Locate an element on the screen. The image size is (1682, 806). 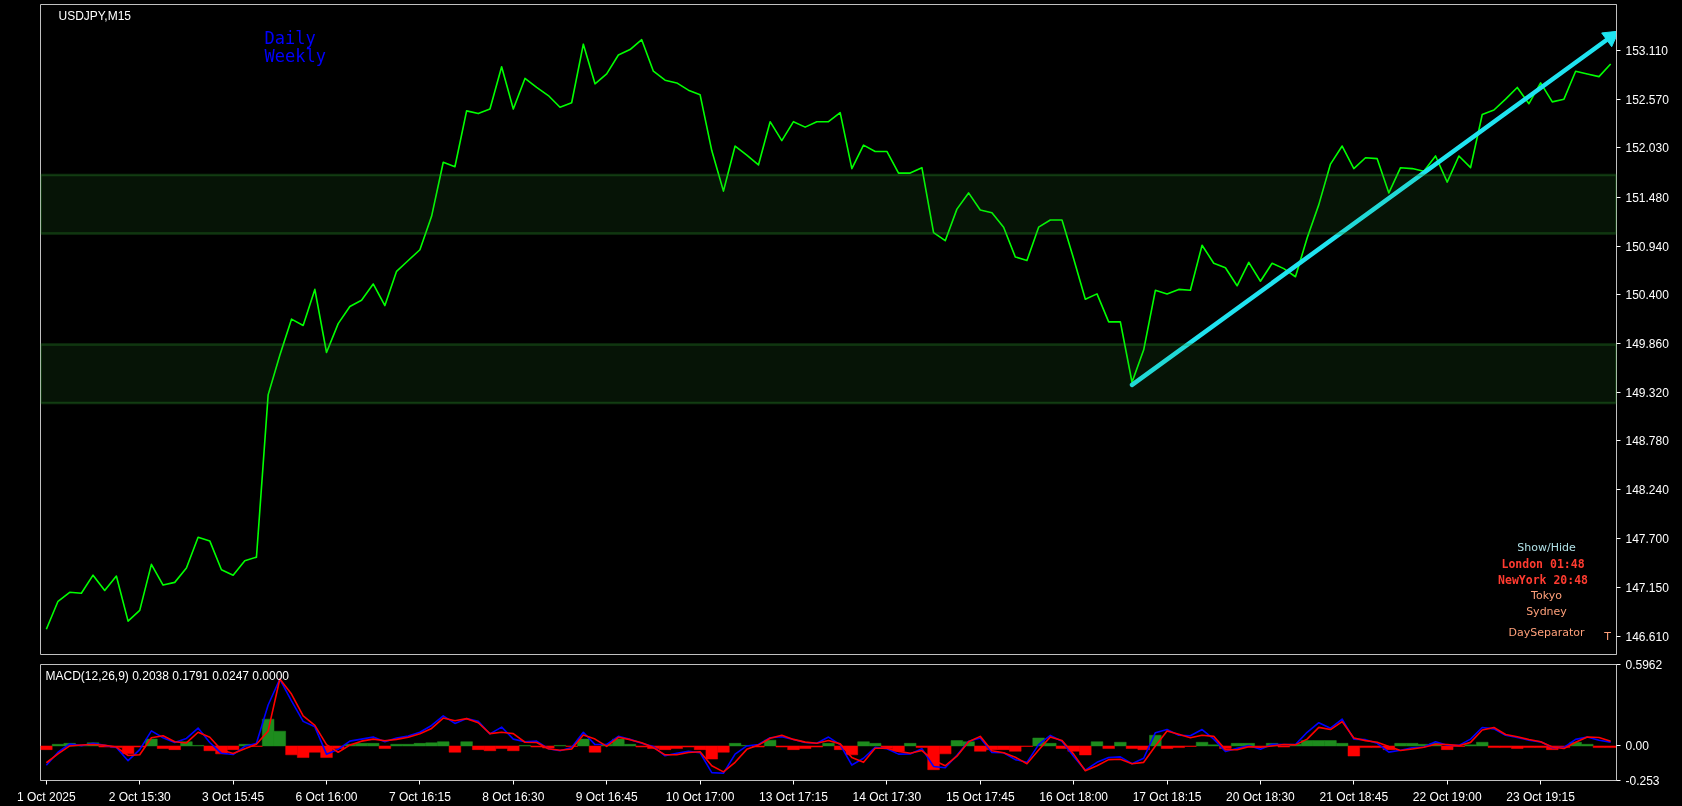
y-tick-label: 150.400 is located at coordinates (1647, 295).